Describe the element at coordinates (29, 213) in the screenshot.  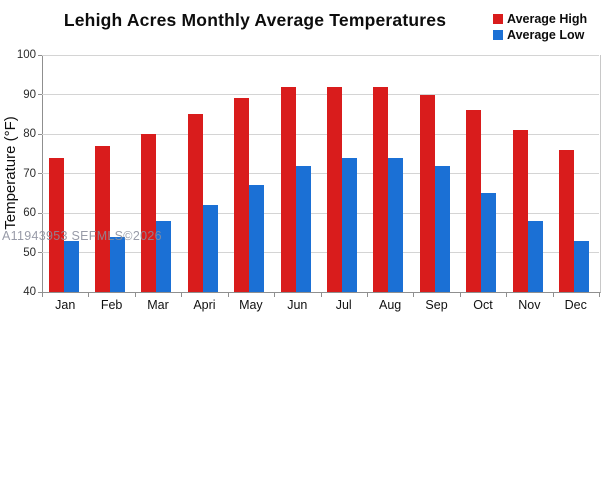
I see `y-tick-label-60: 60` at that location.